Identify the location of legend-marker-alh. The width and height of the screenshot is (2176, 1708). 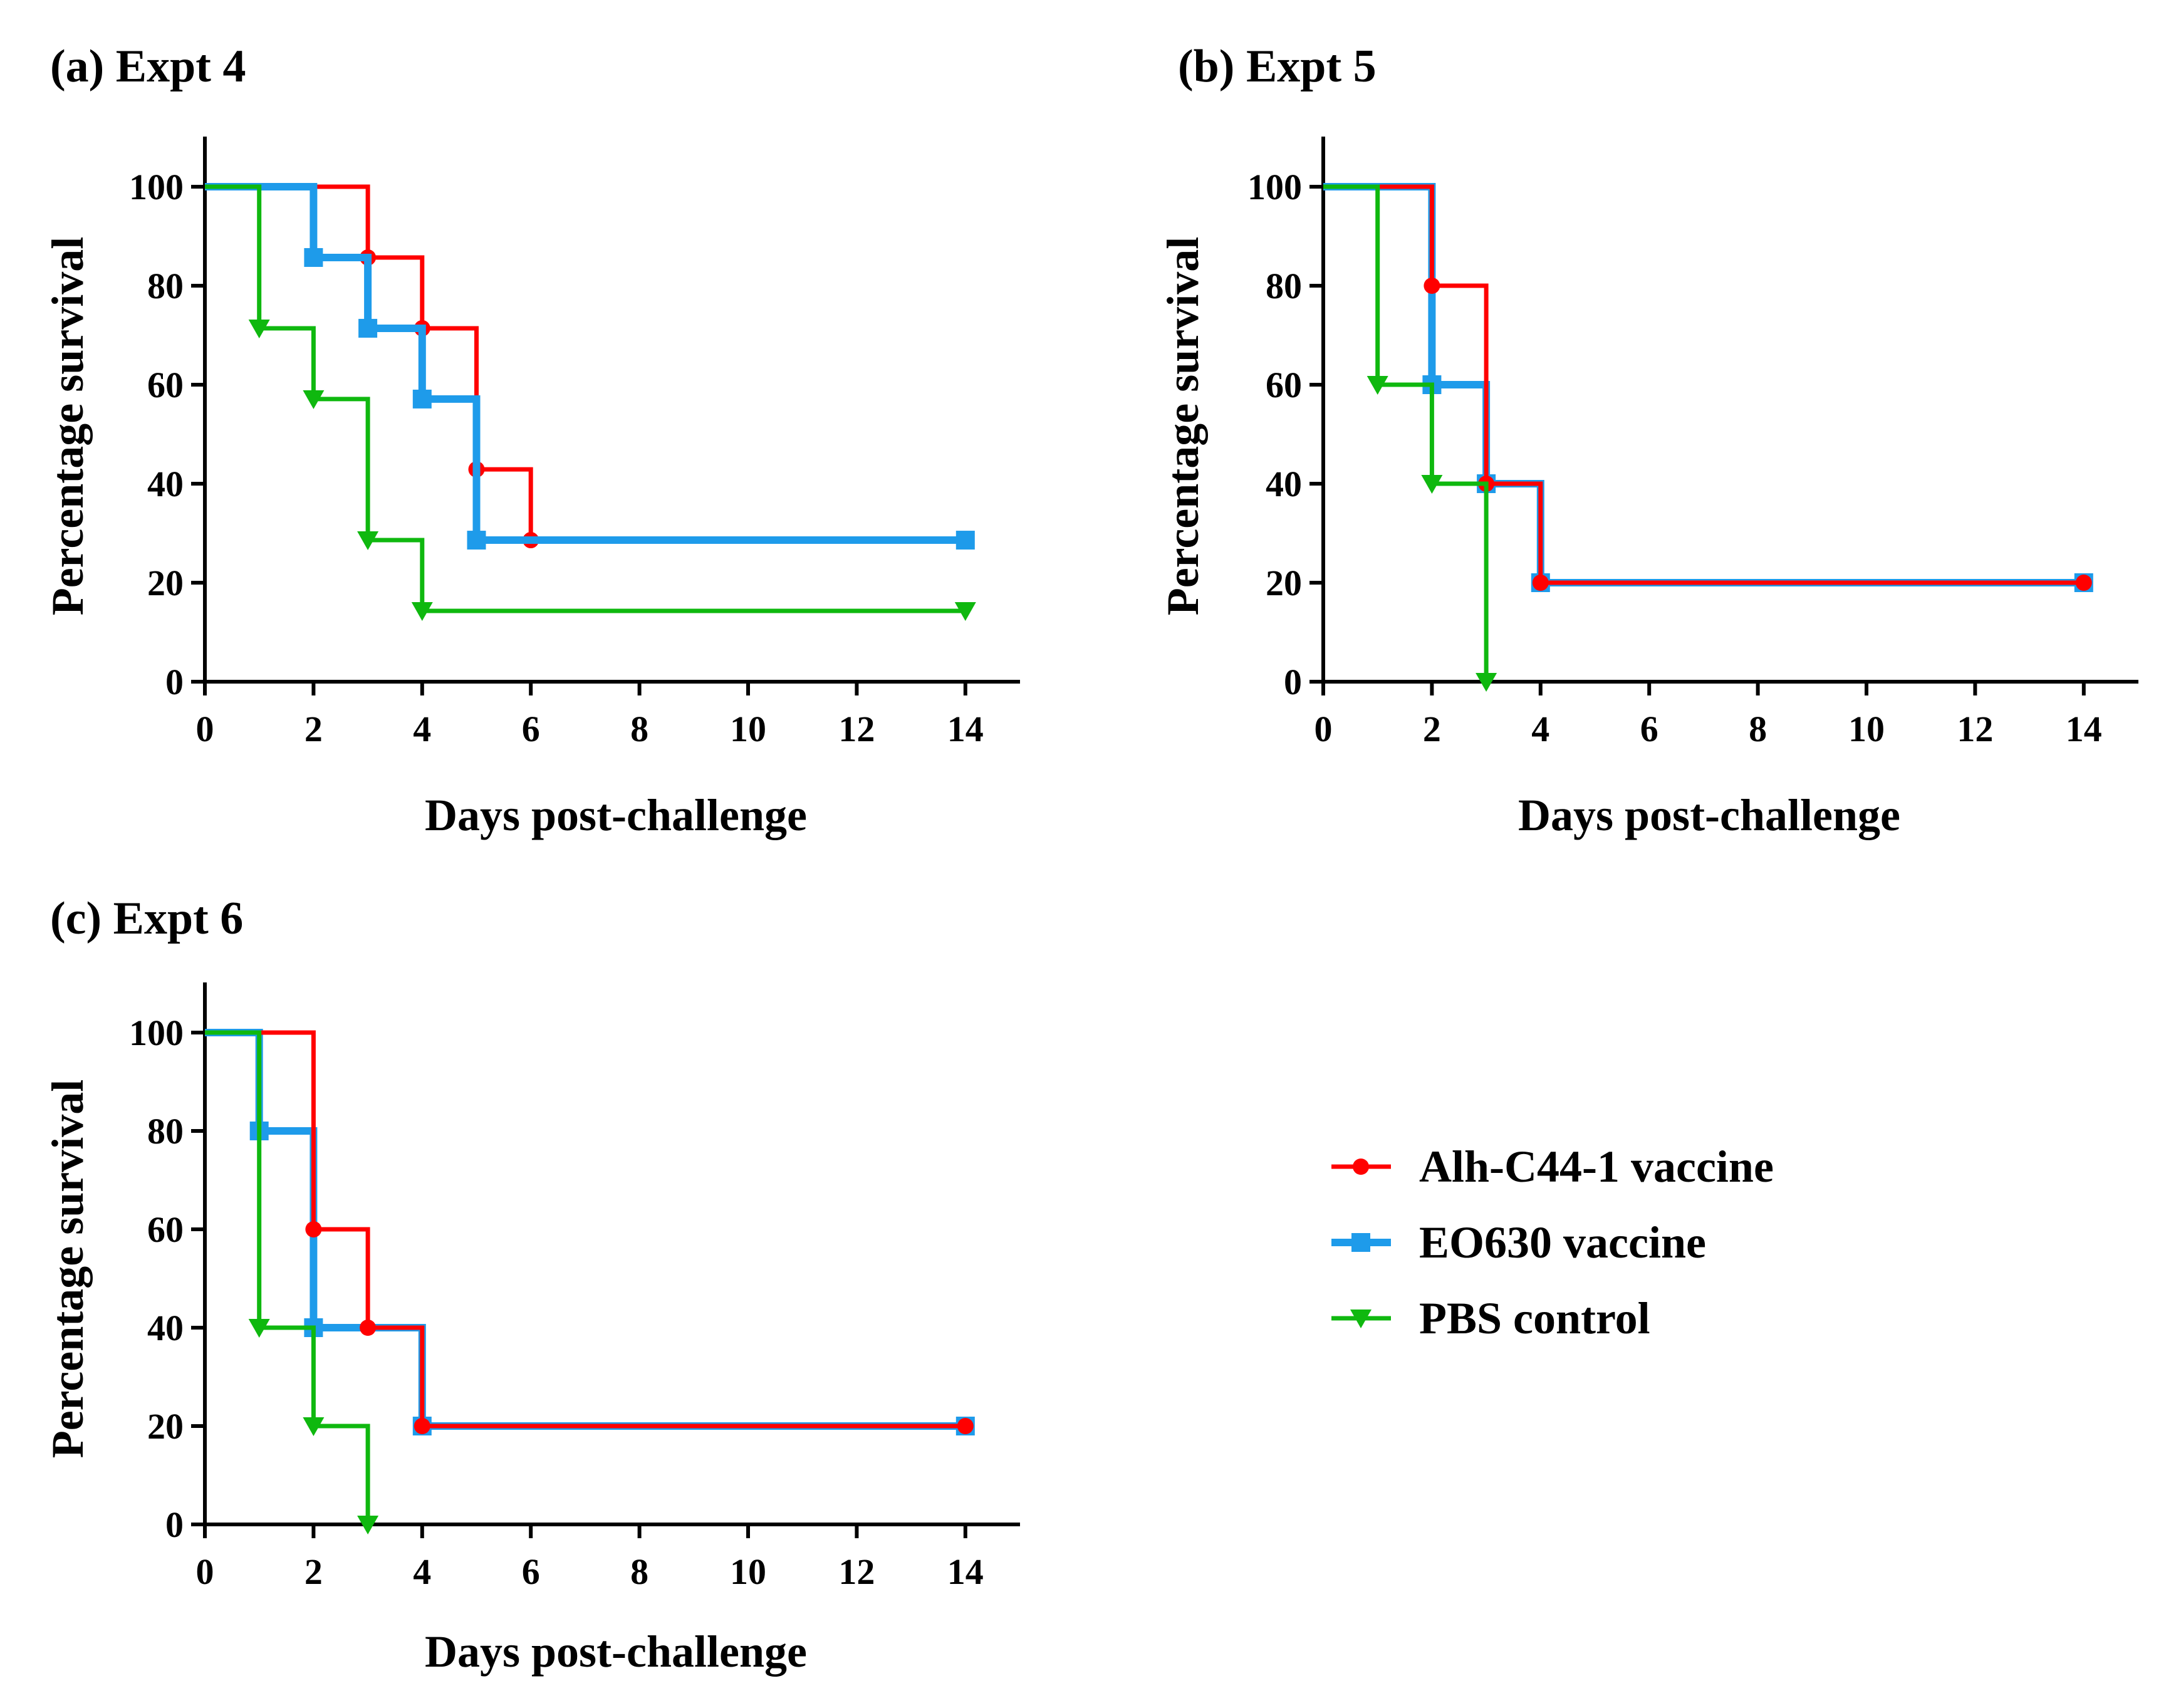
(1361, 1167).